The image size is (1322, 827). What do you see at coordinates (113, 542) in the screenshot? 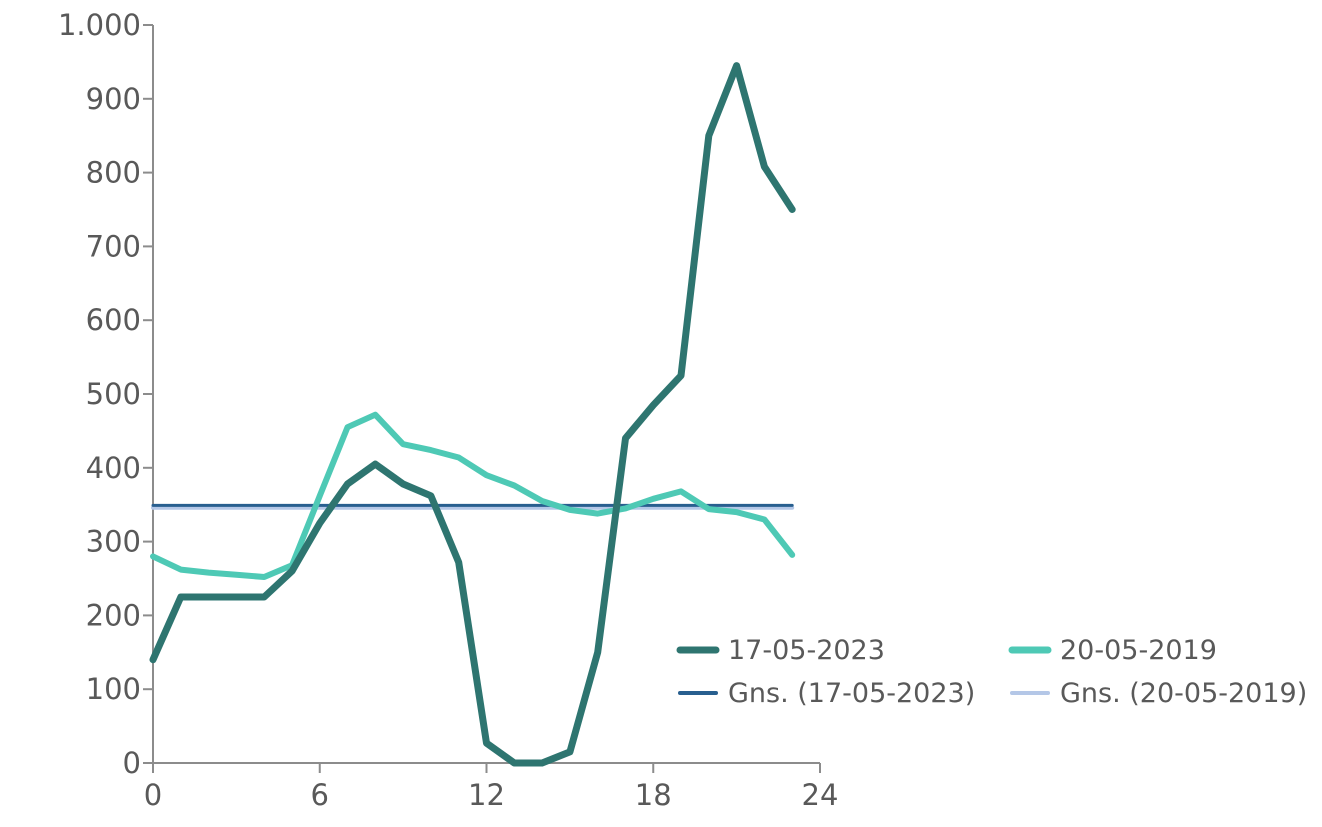
I see `y-tick-label: 300` at bounding box center [113, 542].